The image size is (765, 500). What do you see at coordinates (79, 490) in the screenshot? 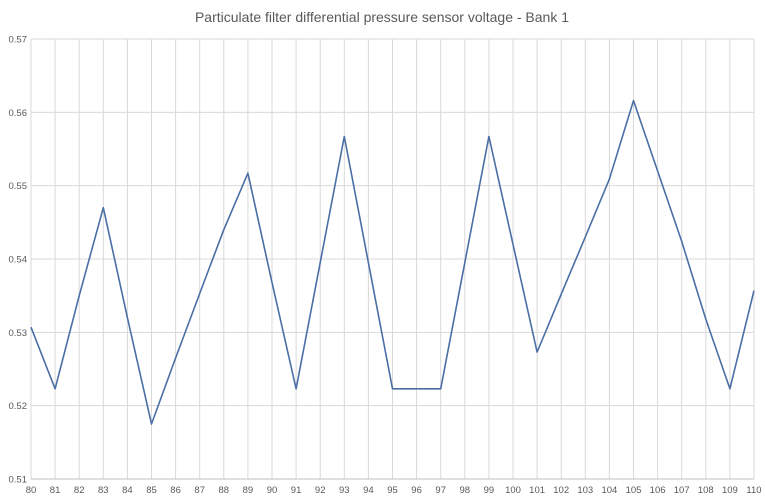
I see `x-tick-label: 82` at bounding box center [79, 490].